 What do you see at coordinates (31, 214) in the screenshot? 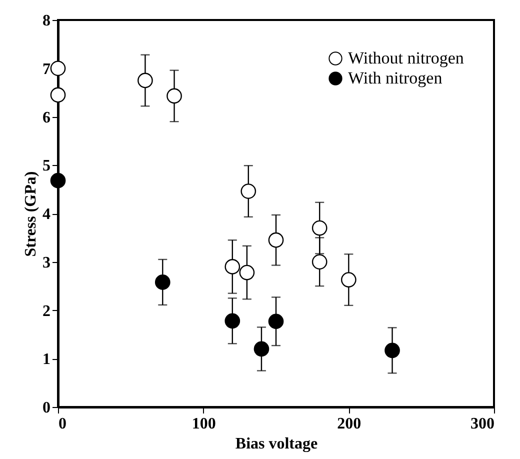
I see `y-axis-title: Stress (GPa)` at bounding box center [31, 214].